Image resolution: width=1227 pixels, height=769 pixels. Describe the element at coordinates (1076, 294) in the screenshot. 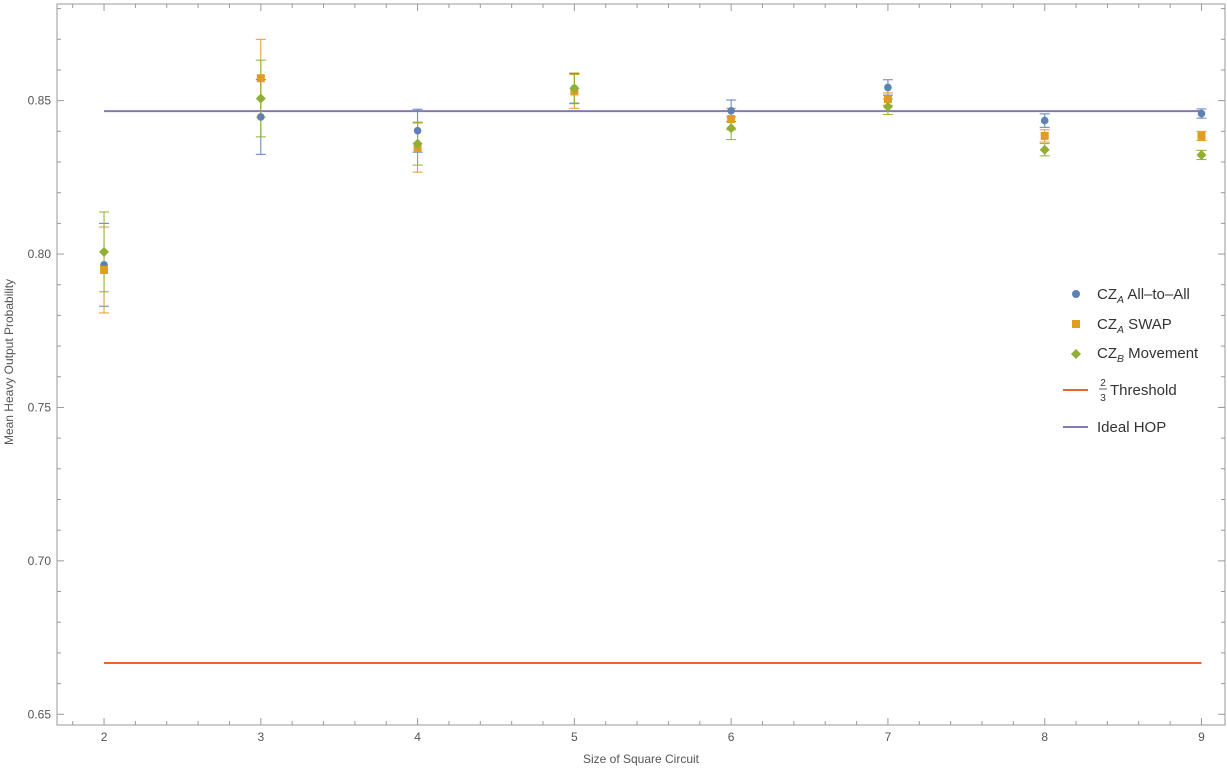

I see `legend-marker-circle` at that location.